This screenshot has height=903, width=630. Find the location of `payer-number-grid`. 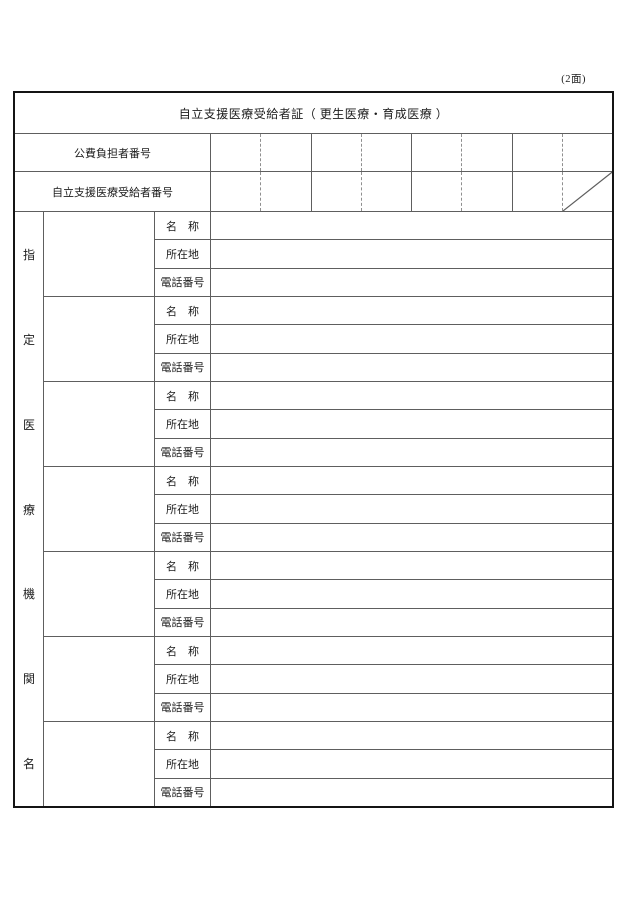

payer-number-grid is located at coordinates (411, 152).